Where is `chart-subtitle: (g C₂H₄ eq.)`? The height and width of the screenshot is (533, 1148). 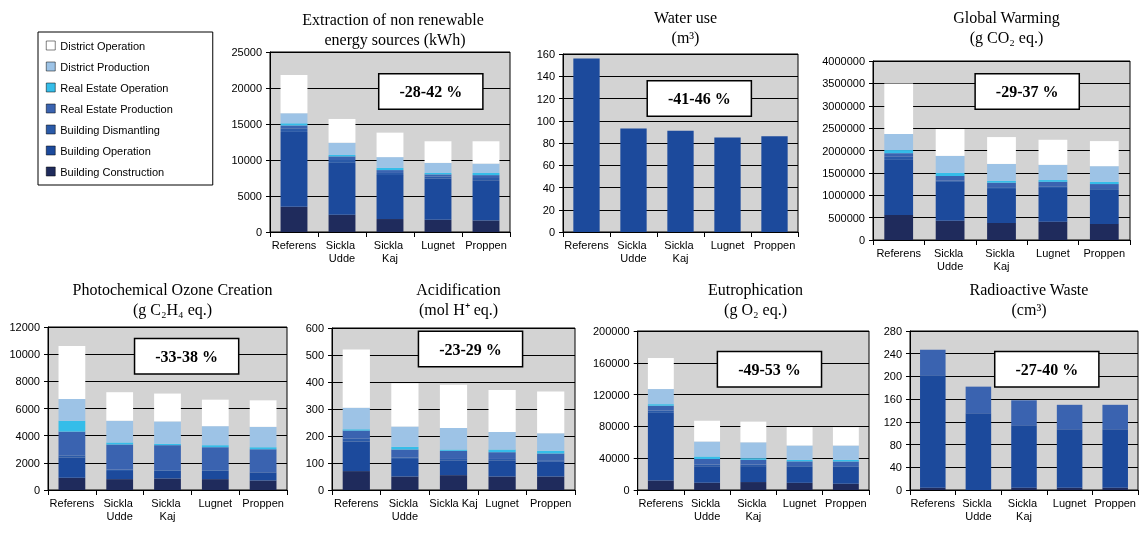
chart-subtitle: (g C₂H₄ eq.) is located at coordinates (172, 309).